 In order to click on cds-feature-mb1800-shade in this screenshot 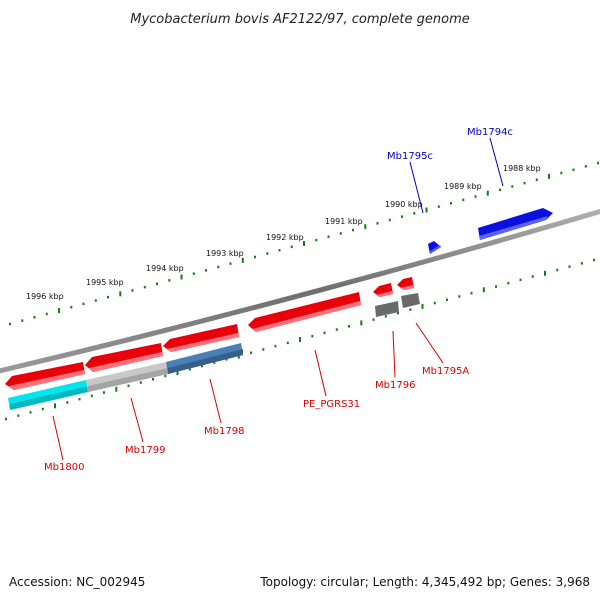, I will do `click(49, 398)`.